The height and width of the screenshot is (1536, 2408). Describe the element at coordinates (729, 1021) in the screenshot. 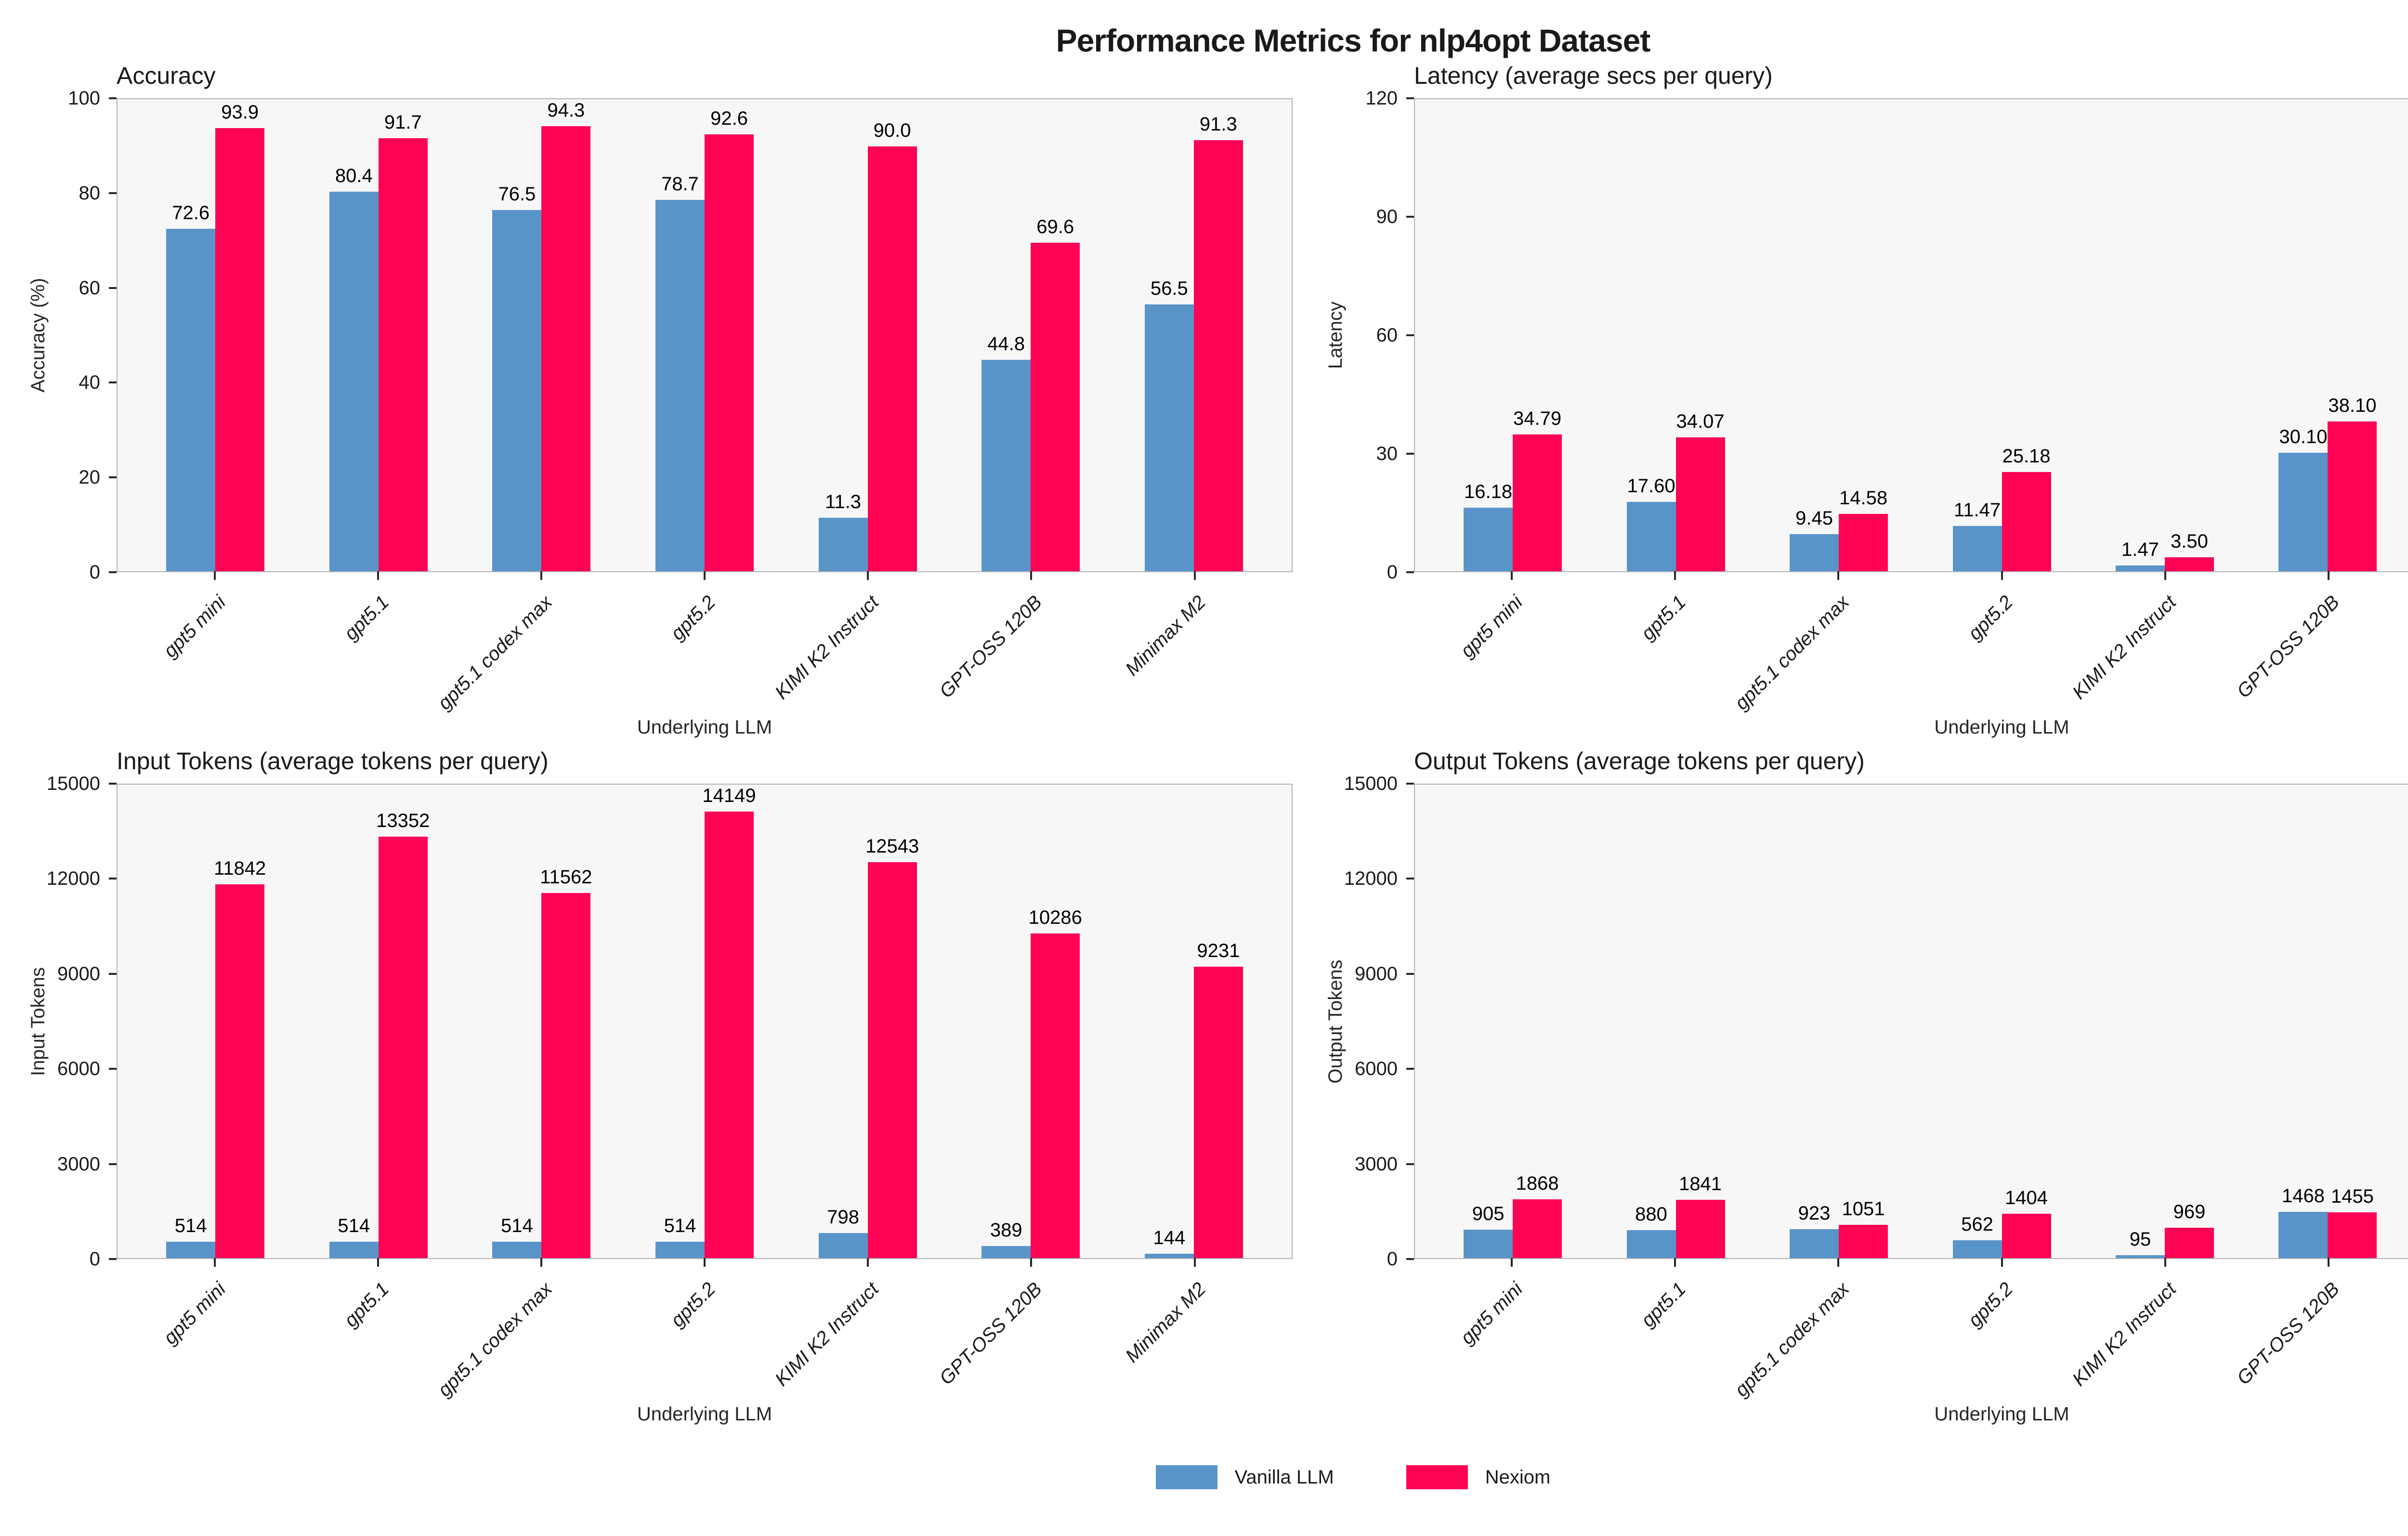

I see `bar-nexiom: 14149` at that location.